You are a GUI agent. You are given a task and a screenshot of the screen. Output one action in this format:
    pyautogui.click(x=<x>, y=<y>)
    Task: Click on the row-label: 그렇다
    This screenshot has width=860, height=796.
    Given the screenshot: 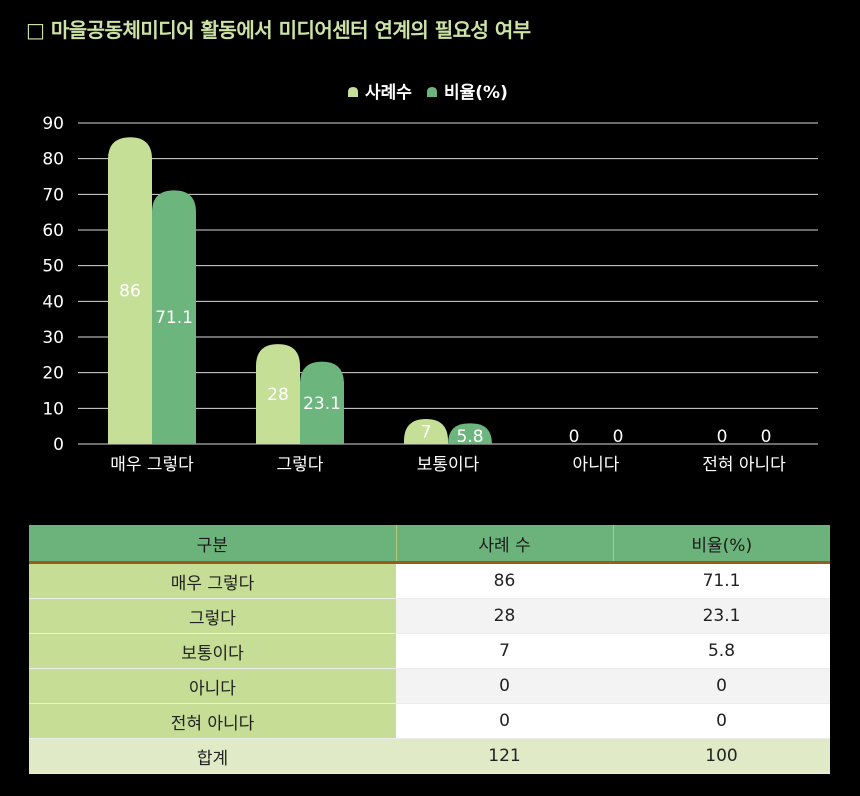 What is the action you would take?
    pyautogui.click(x=212, y=616)
    